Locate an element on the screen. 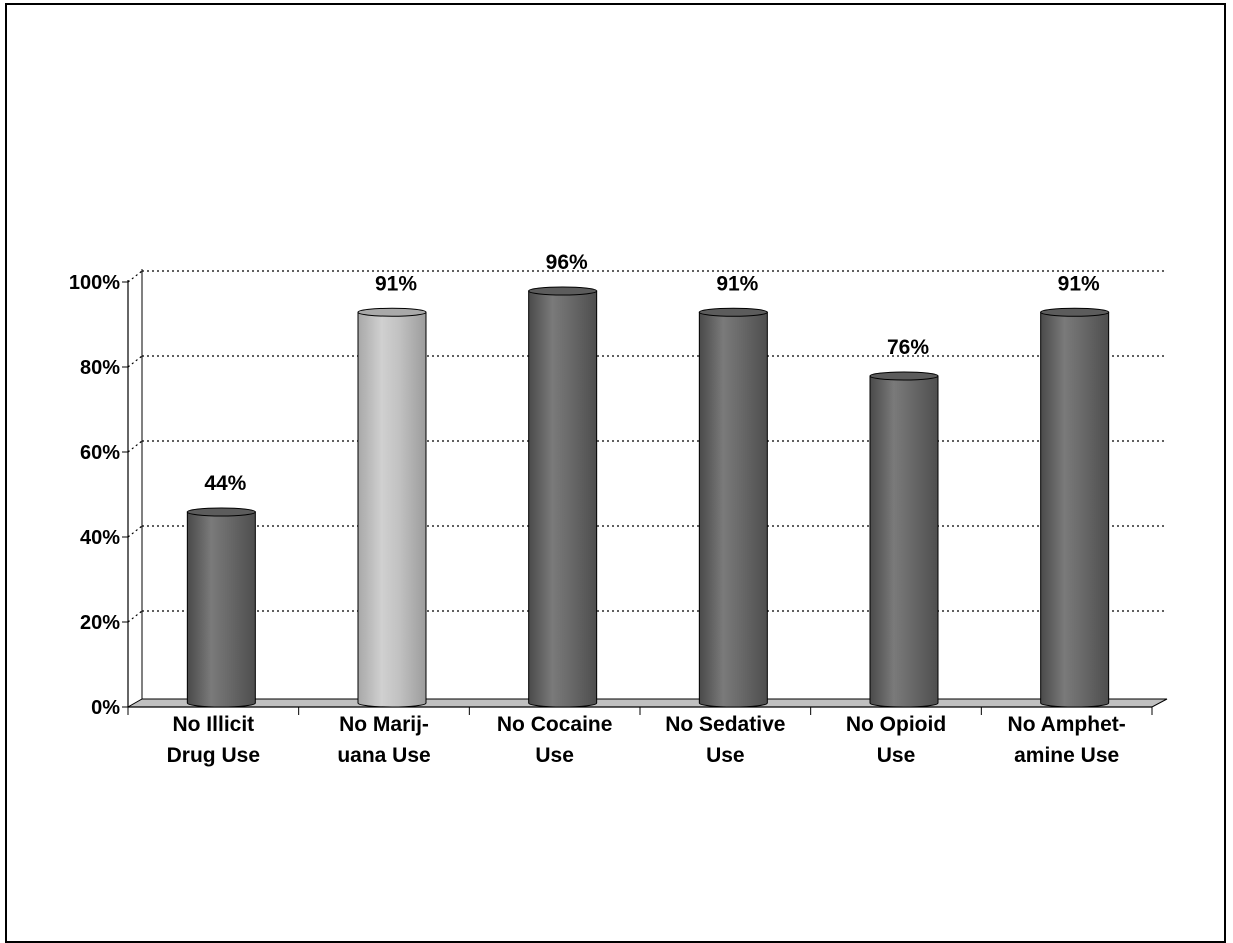  data-label: 96% is located at coordinates (567, 262).